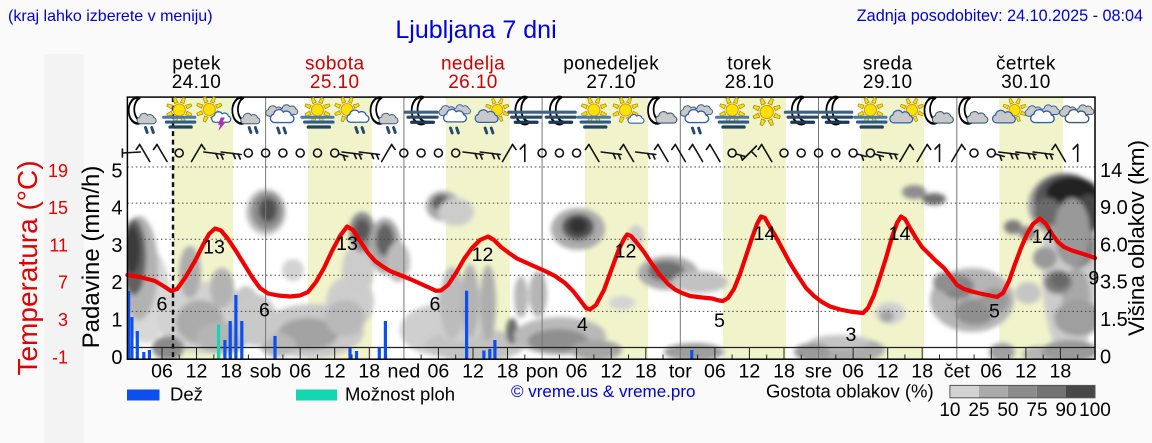 This screenshot has width=1152, height=443. What do you see at coordinates (58, 245) in the screenshot?
I see `svg-text: 11` at bounding box center [58, 245].